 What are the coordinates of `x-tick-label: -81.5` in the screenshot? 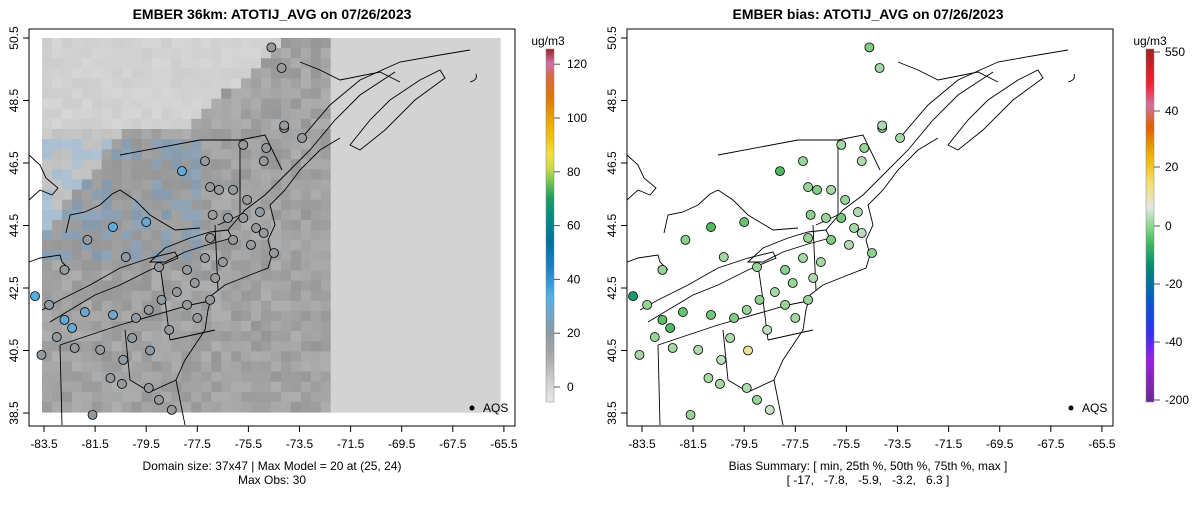 It's located at (95, 444).